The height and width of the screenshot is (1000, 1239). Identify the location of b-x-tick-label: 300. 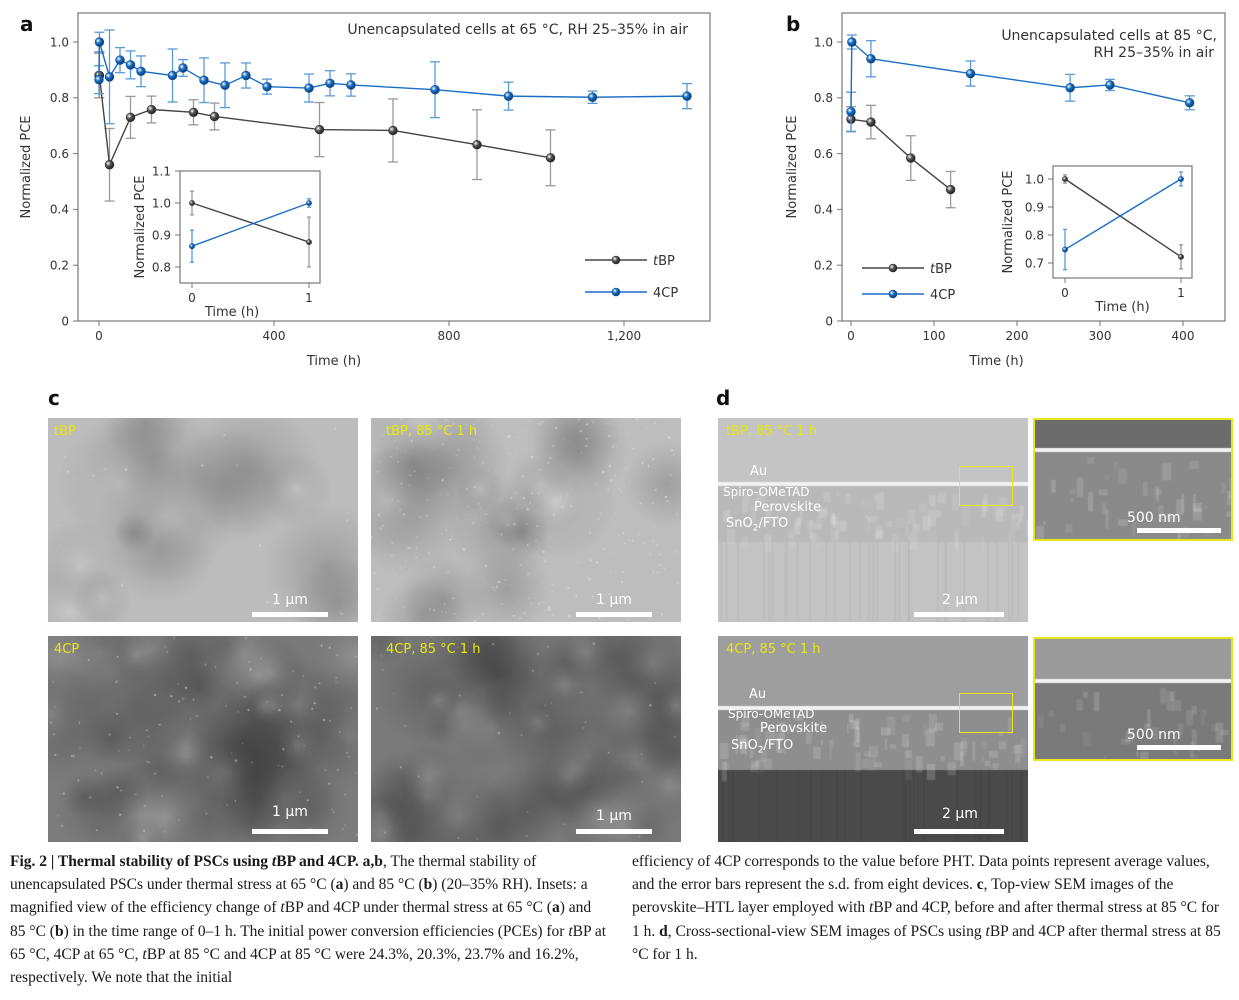
(1100, 336).